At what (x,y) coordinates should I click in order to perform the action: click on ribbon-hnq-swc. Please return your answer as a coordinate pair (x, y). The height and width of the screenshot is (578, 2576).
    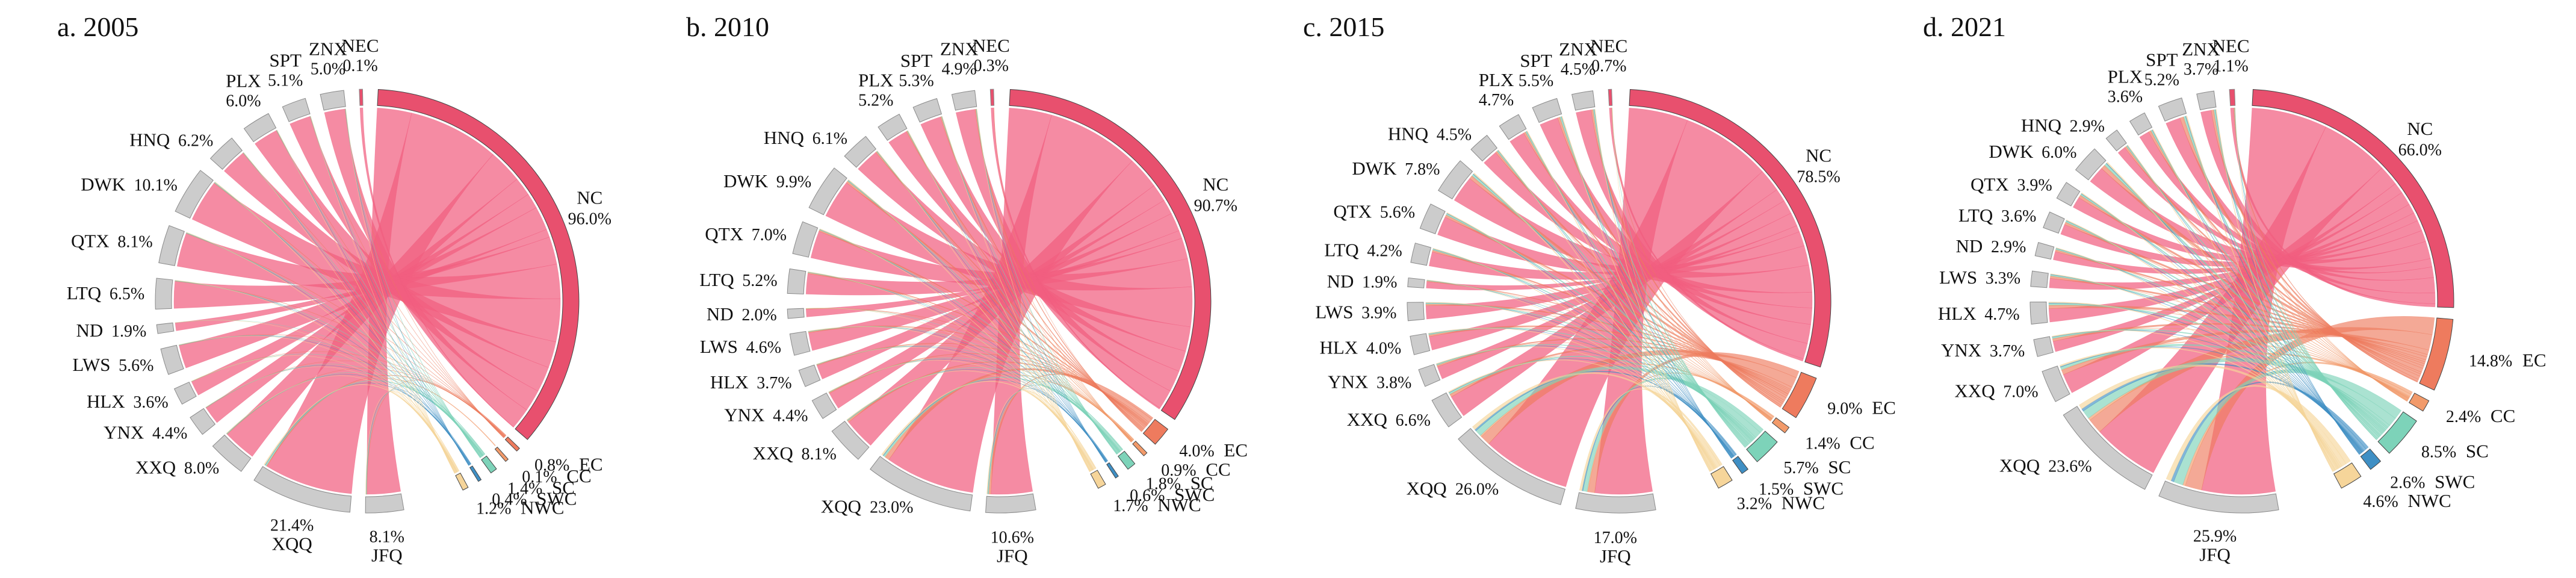
    Looking at the image, I should click on (2243, 299).